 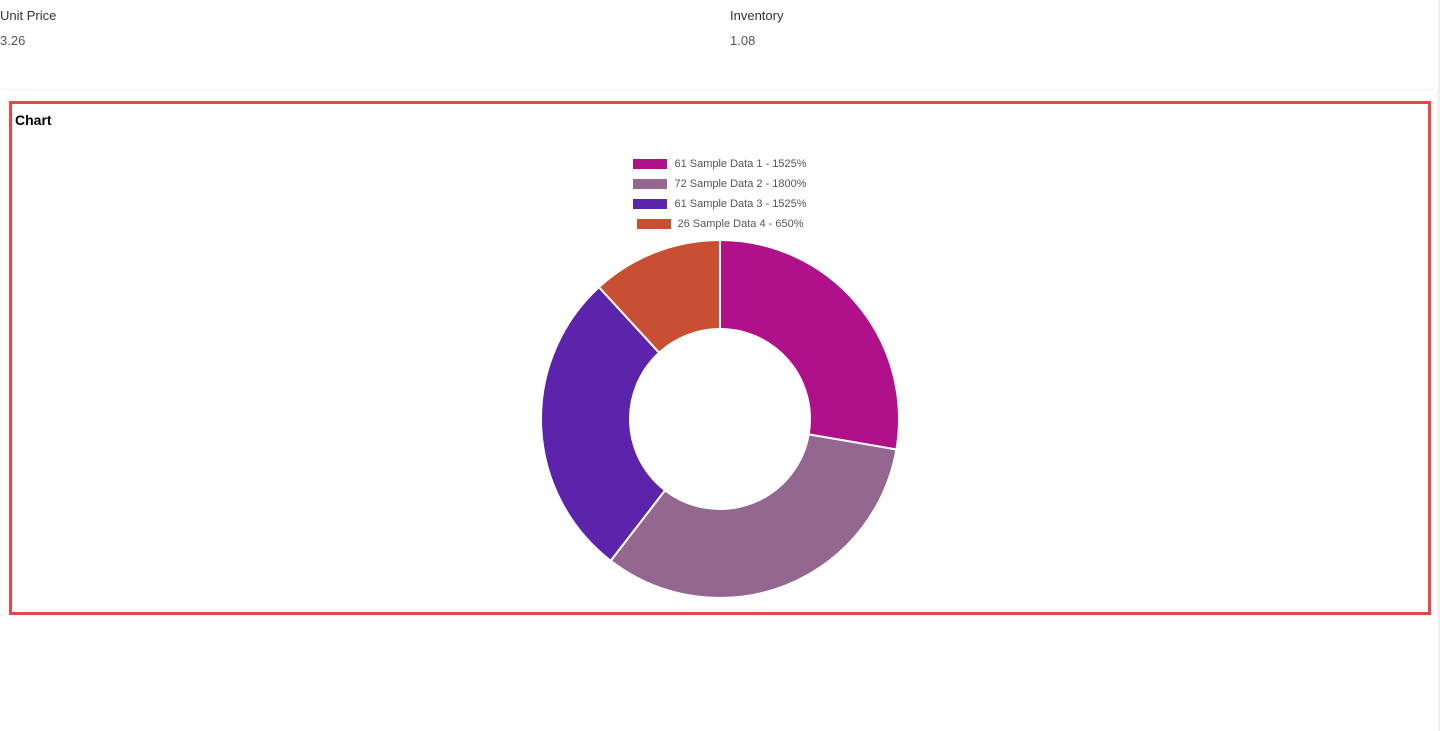 I want to click on legend-item: 72 Sample Data 2 - 1800%, so click(x=720, y=184).